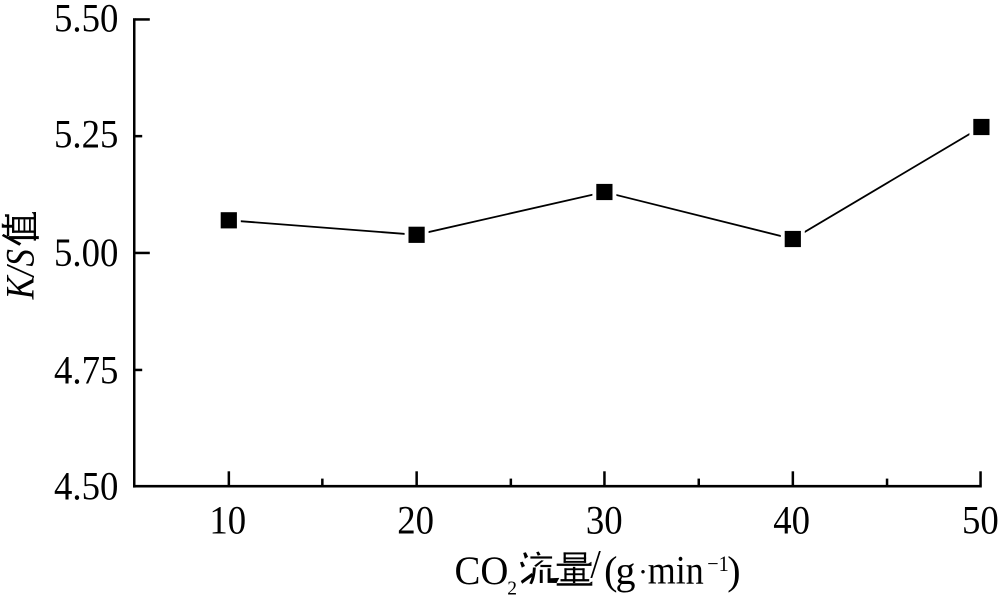 The image size is (1000, 607). What do you see at coordinates (791, 521) in the screenshot?
I see `svg-text: 40` at bounding box center [791, 521].